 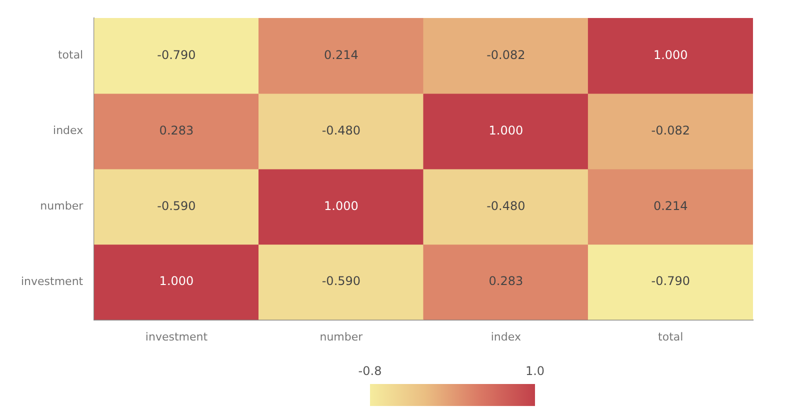 I want to click on y-tick-label: investment, so click(x=52, y=281).